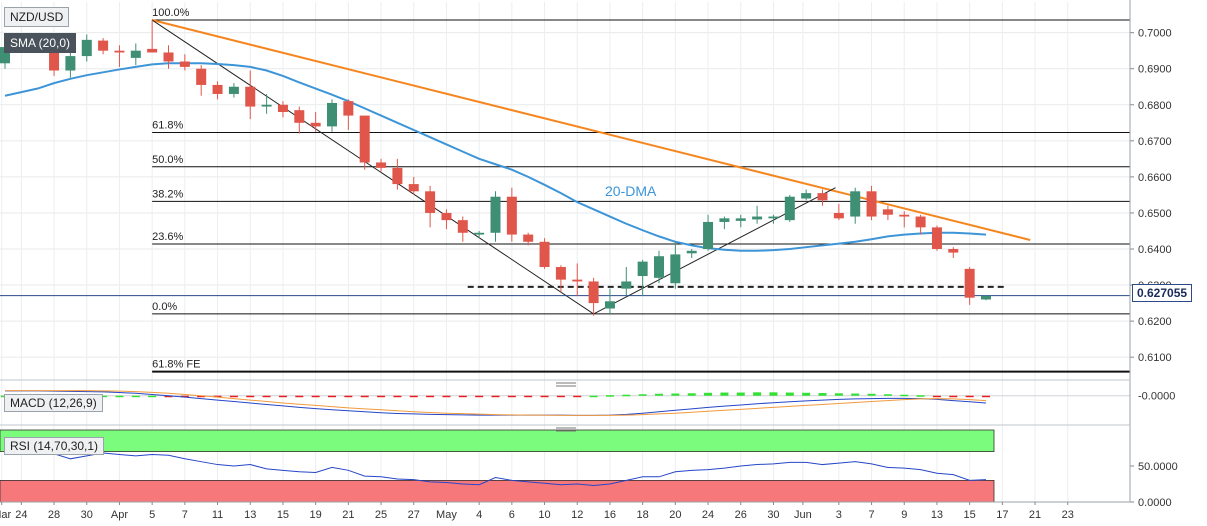 The image size is (1207, 526). I want to click on fib-level-label: 61.8% FE, so click(176, 365).